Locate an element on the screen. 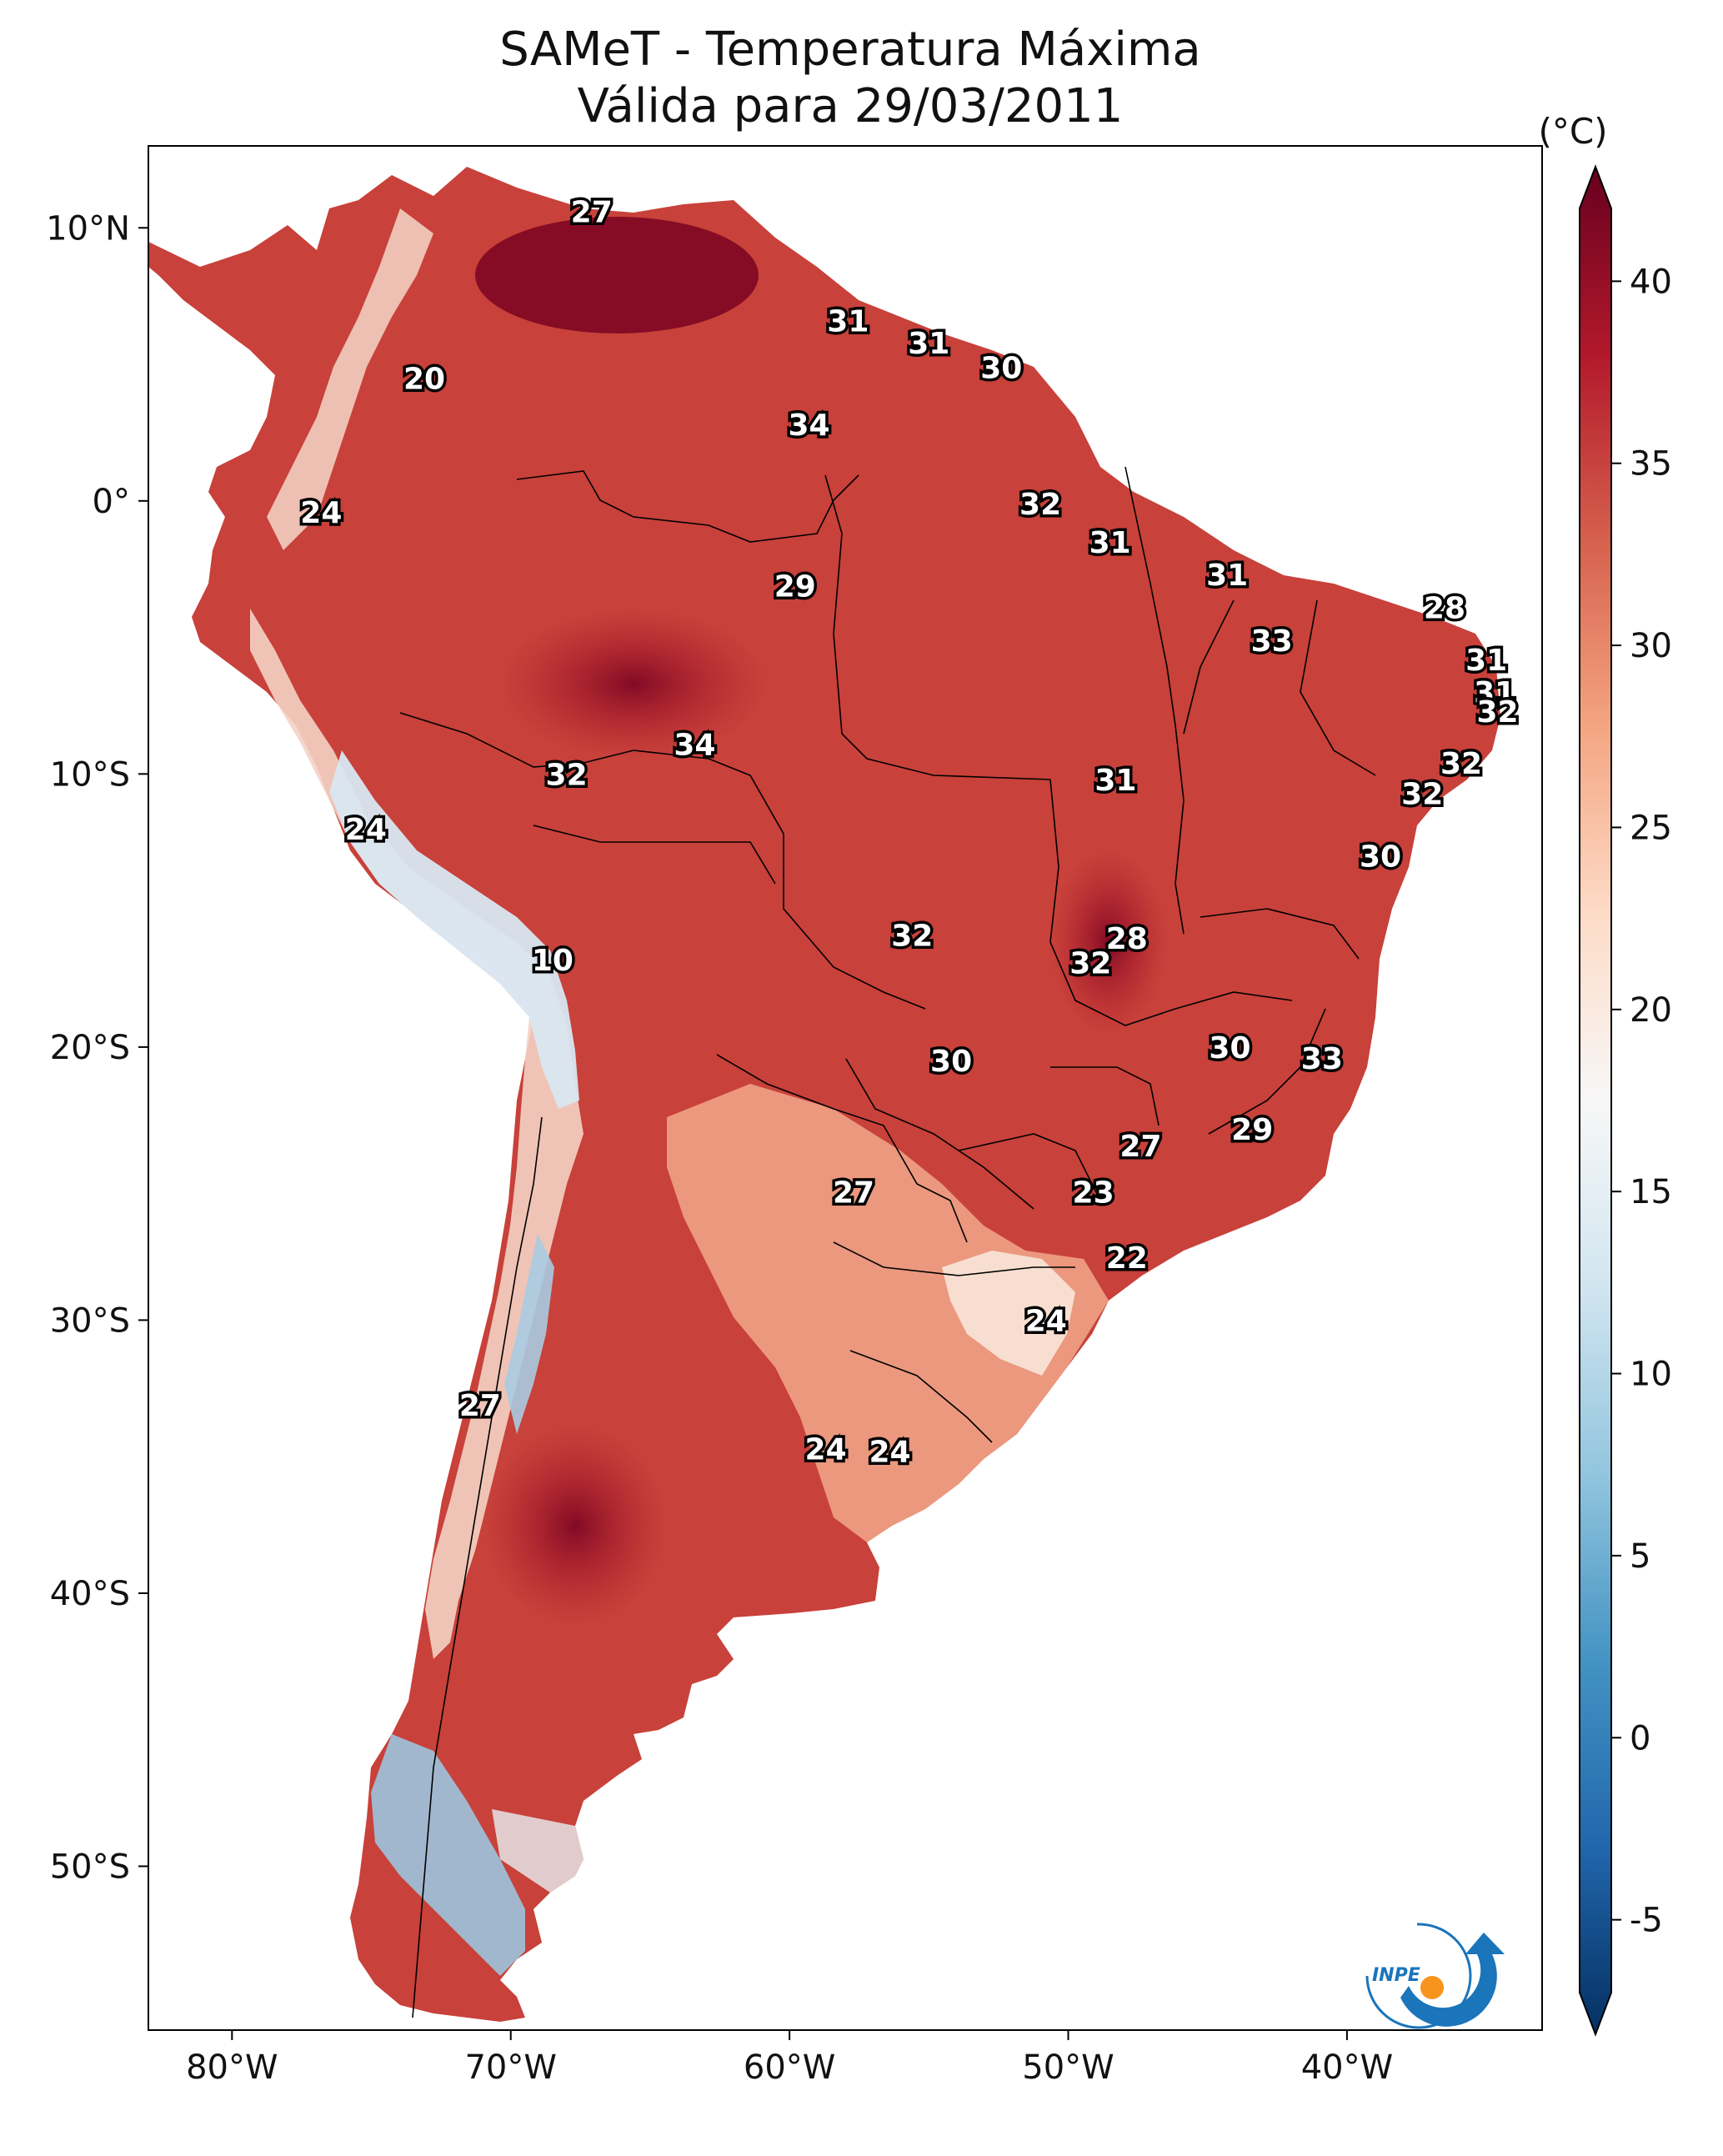  hot-spot-venezuela is located at coordinates (617, 275).